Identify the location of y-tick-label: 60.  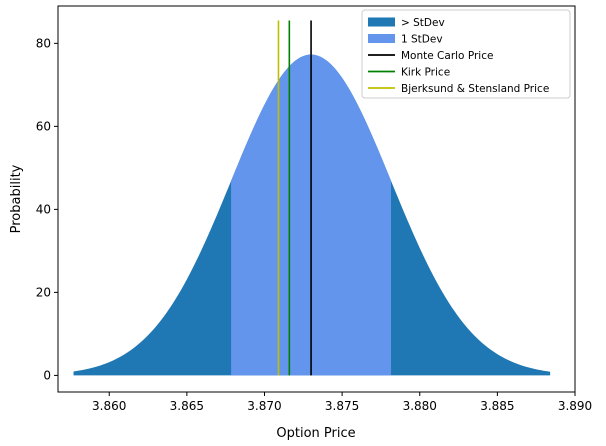
(43, 126).